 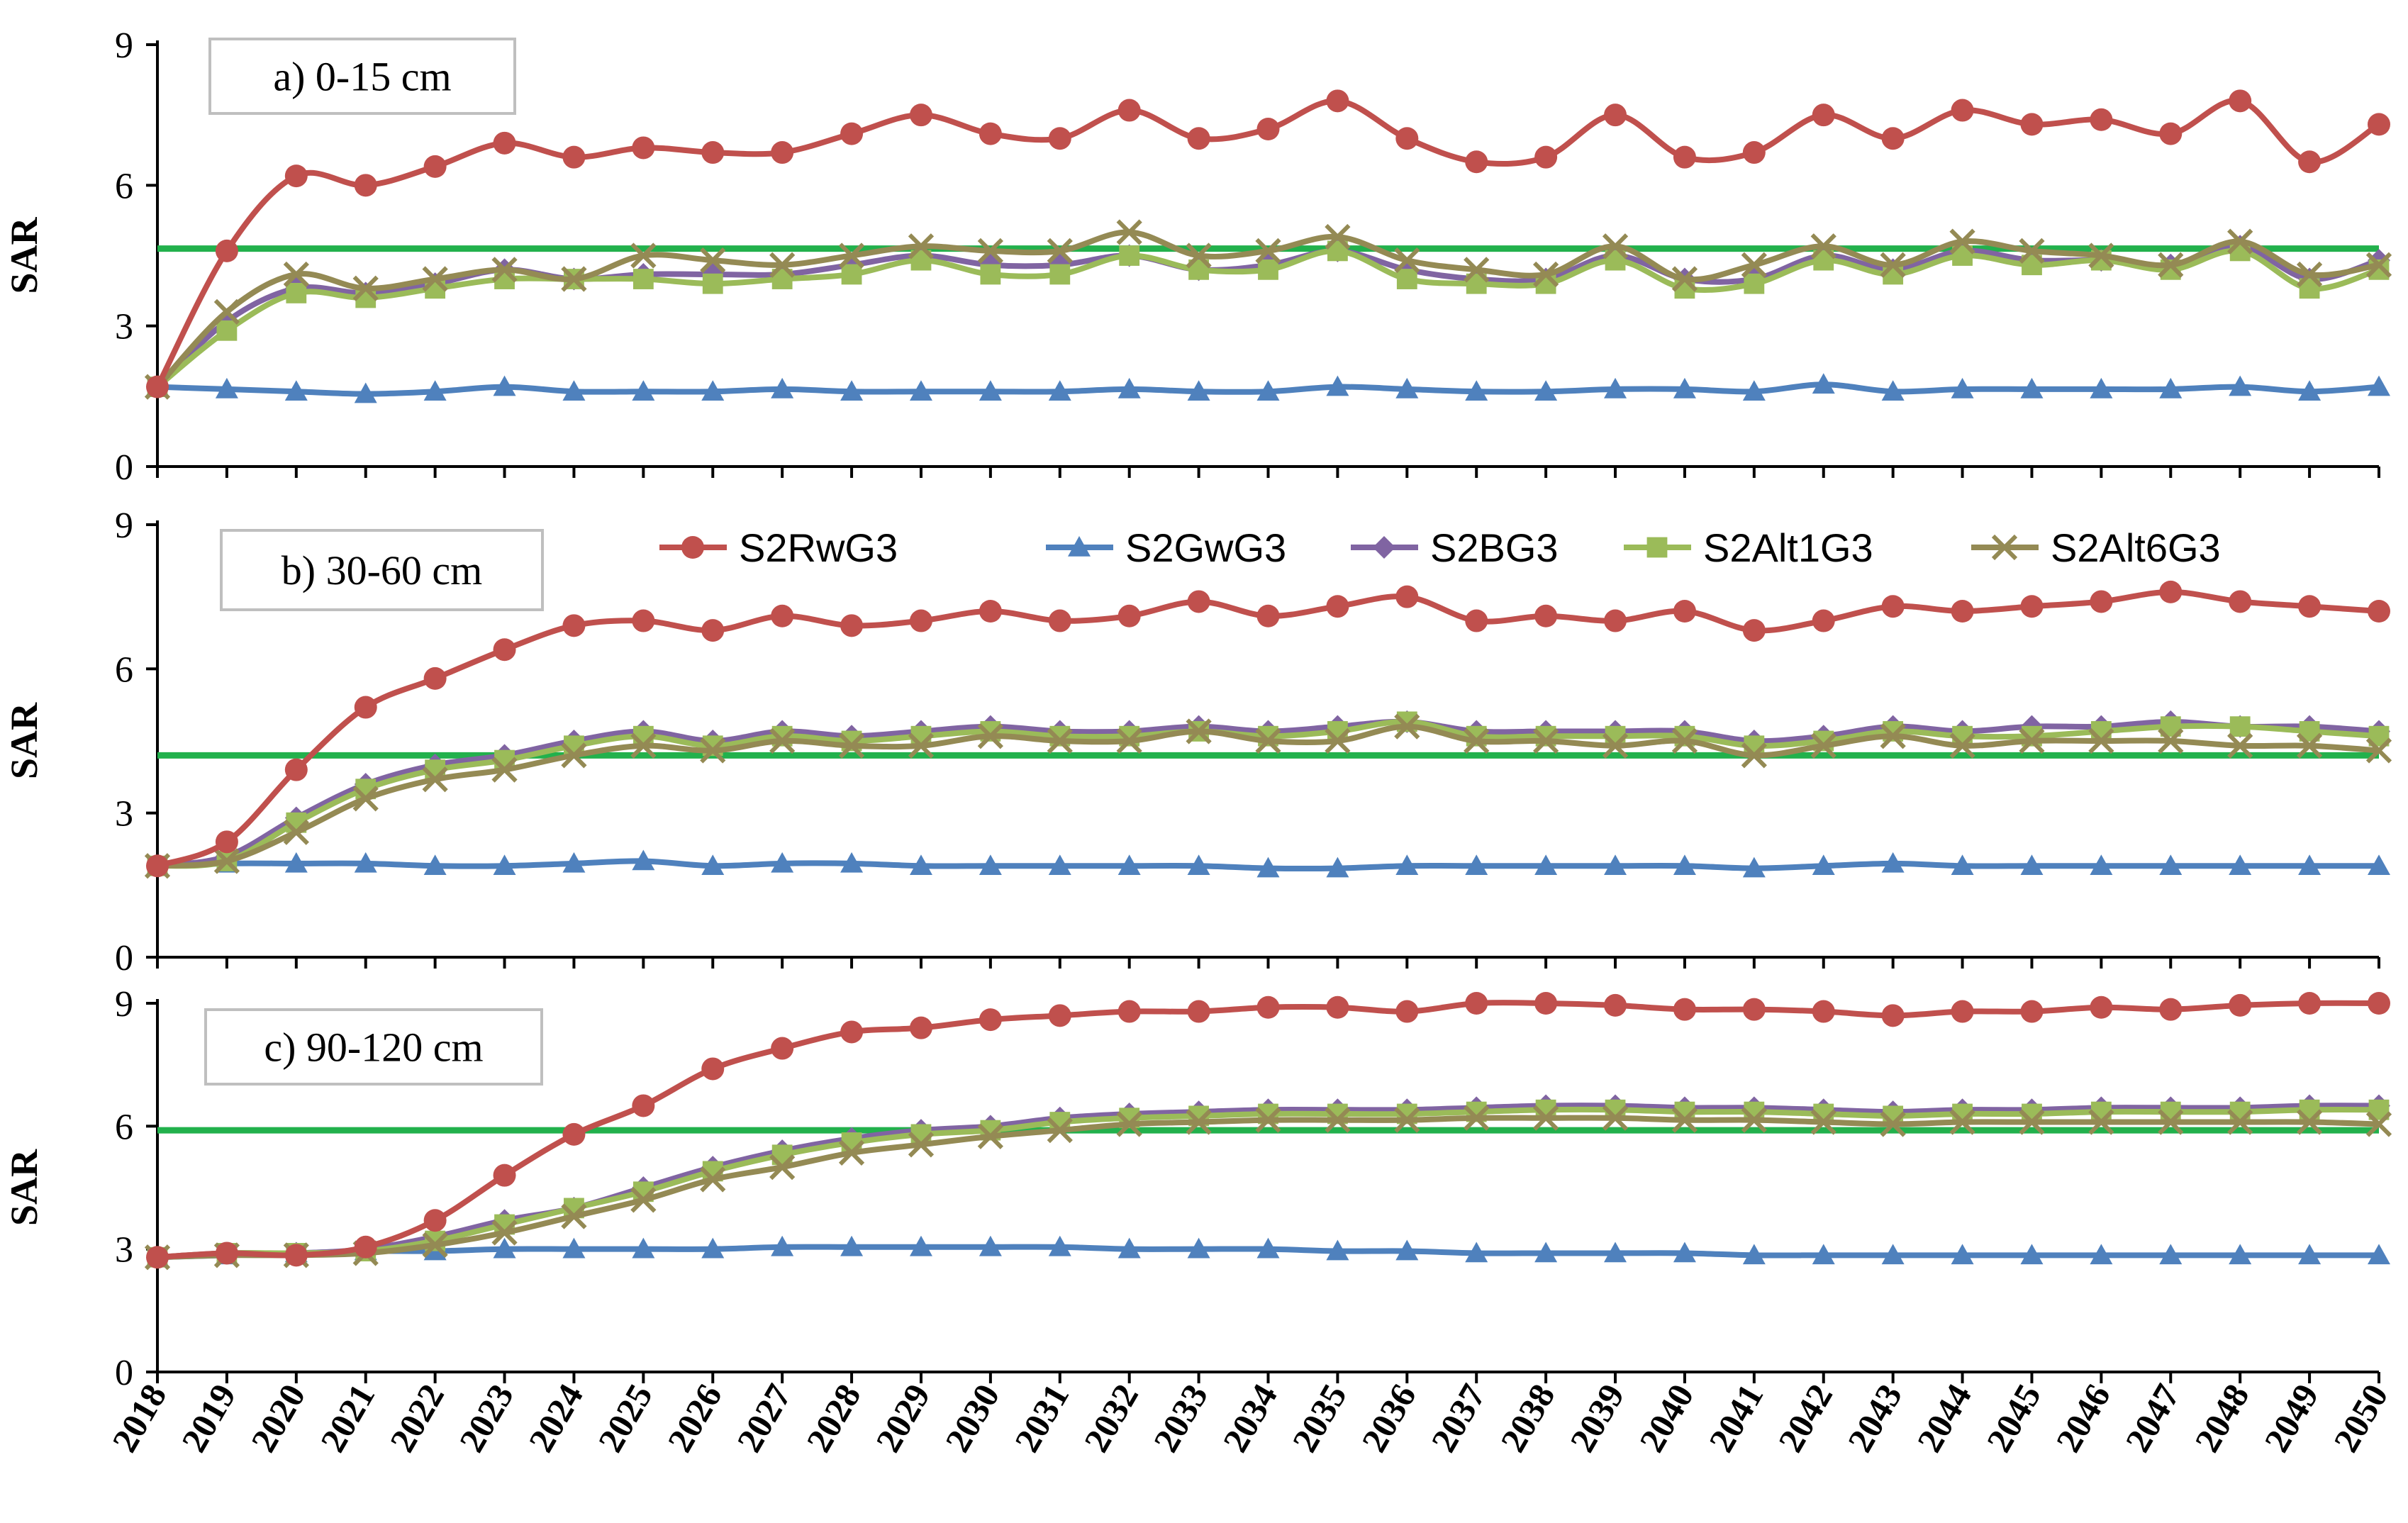 I want to click on y-axis-label: SAR, so click(x=24, y=1187).